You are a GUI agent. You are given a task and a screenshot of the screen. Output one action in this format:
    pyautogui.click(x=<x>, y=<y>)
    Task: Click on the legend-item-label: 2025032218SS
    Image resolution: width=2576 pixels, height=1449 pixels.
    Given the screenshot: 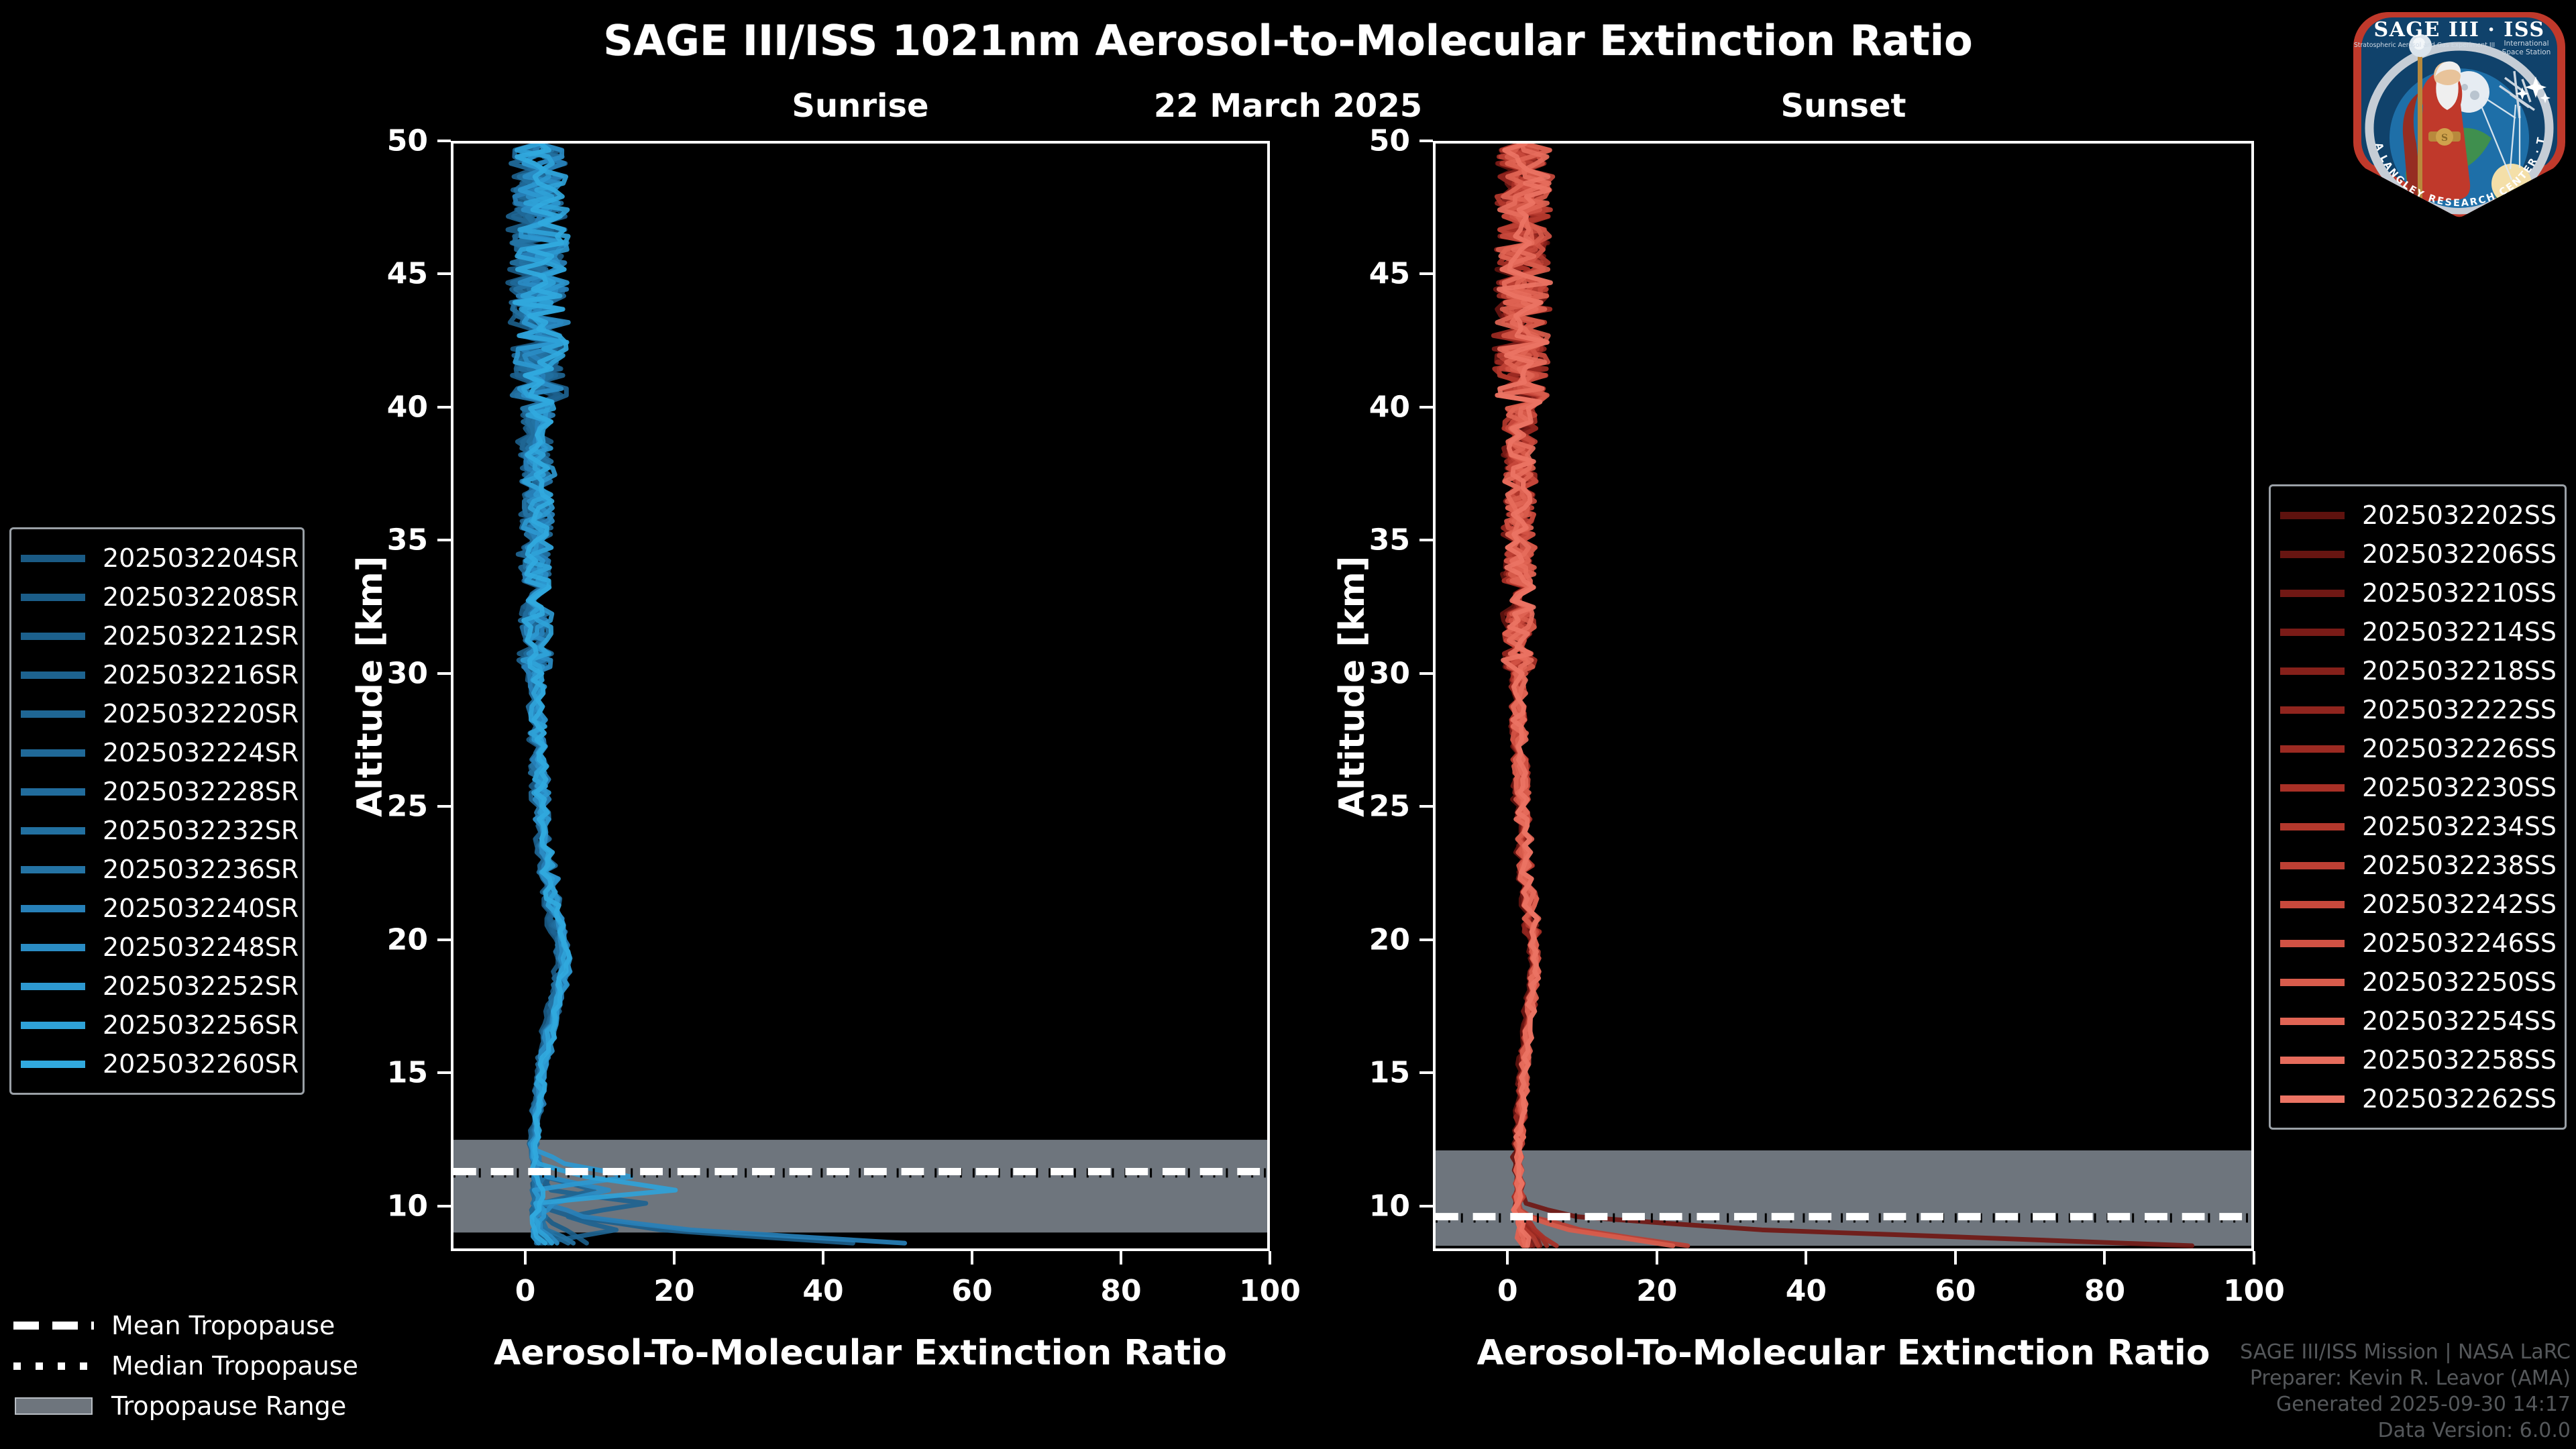 What is the action you would take?
    pyautogui.click(x=2459, y=671)
    